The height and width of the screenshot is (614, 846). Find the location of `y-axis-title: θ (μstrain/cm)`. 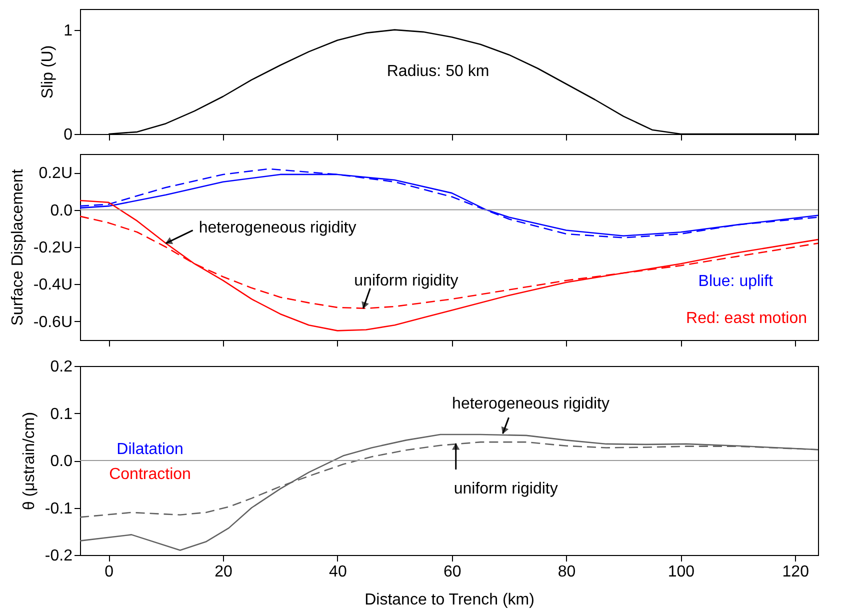

y-axis-title: θ (μstrain/cm) is located at coordinates (29, 461).